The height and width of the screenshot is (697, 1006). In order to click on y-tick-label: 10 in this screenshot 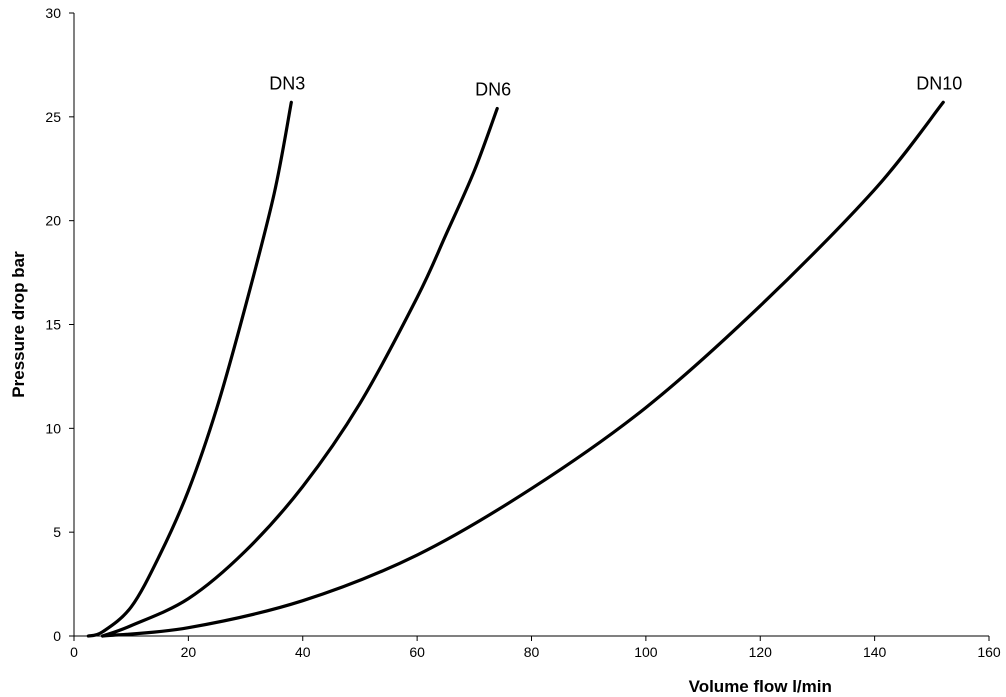, I will do `click(53, 428)`.